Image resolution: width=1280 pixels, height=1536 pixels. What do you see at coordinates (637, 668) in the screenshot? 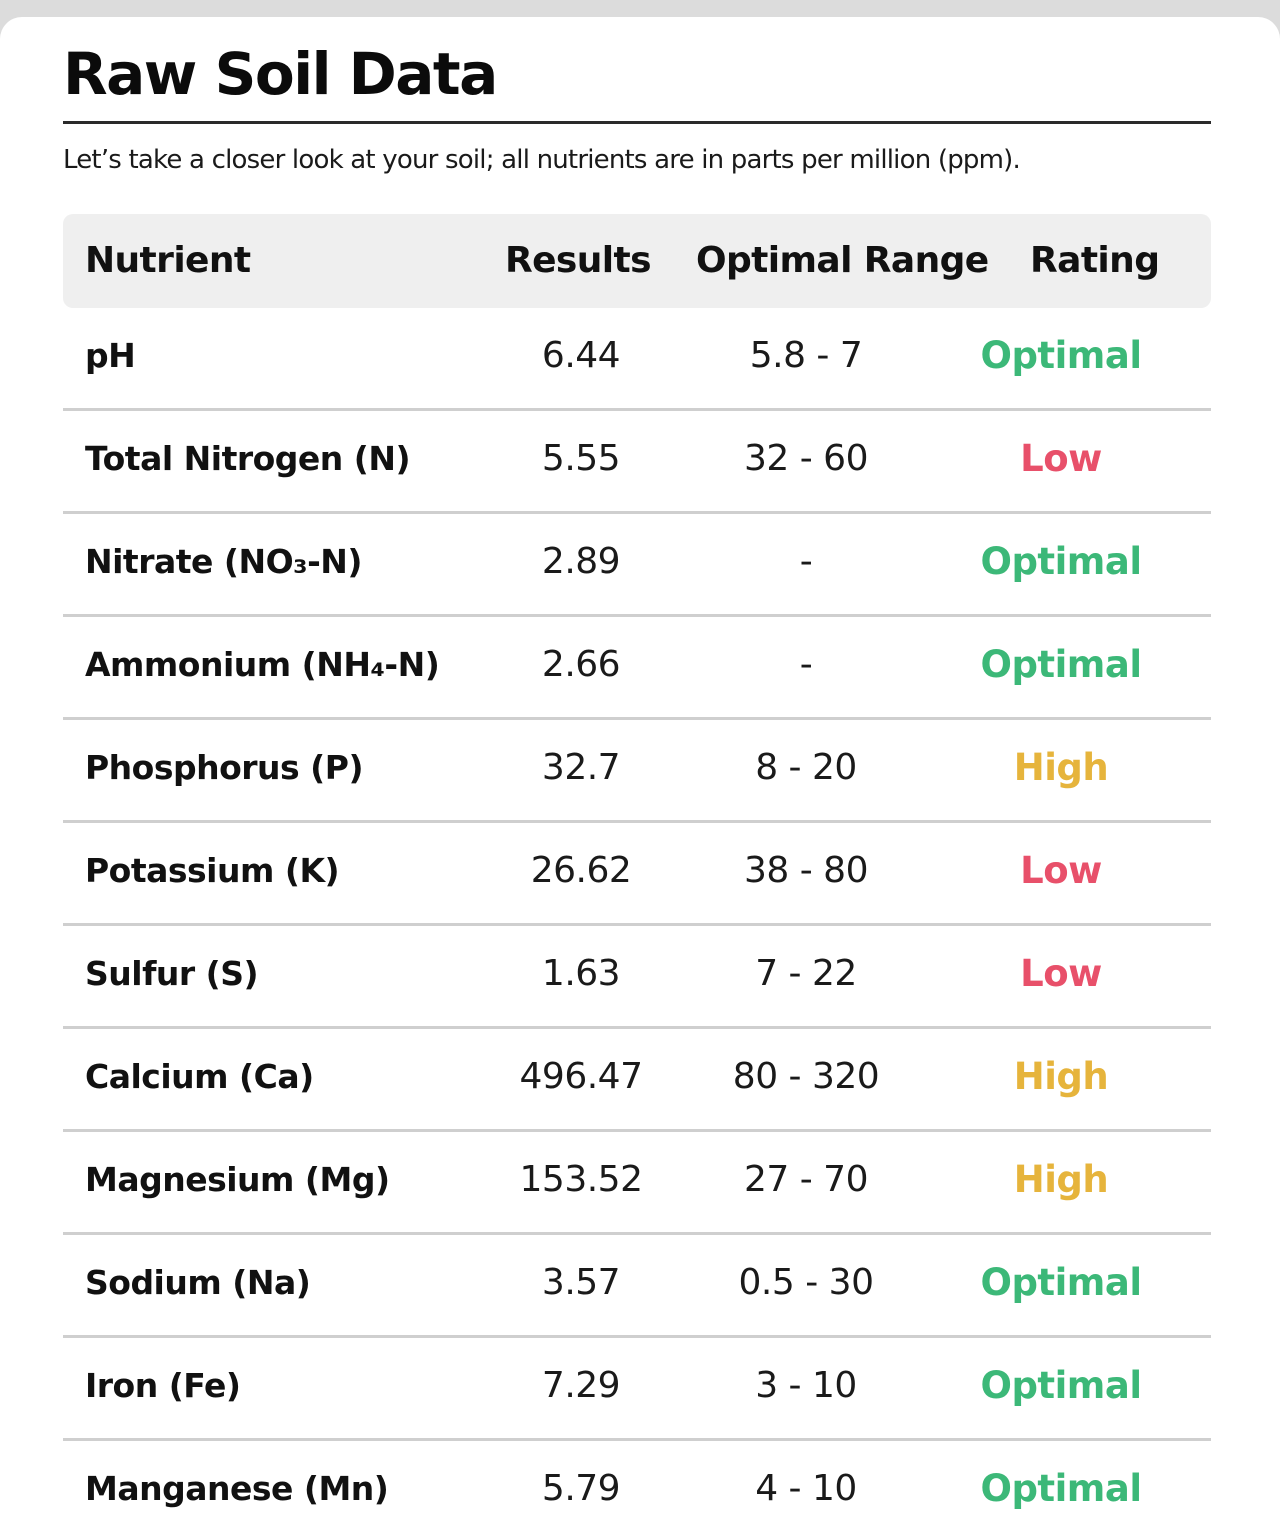
I see `table-row: Ammonium (NH₄-N) 2.66 - Optimal` at bounding box center [637, 668].